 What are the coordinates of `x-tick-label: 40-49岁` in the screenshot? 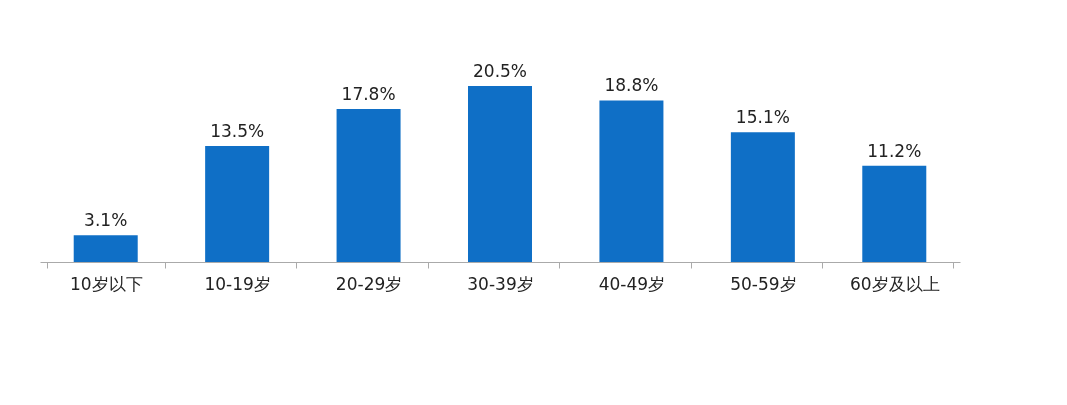 It's located at (632, 283).